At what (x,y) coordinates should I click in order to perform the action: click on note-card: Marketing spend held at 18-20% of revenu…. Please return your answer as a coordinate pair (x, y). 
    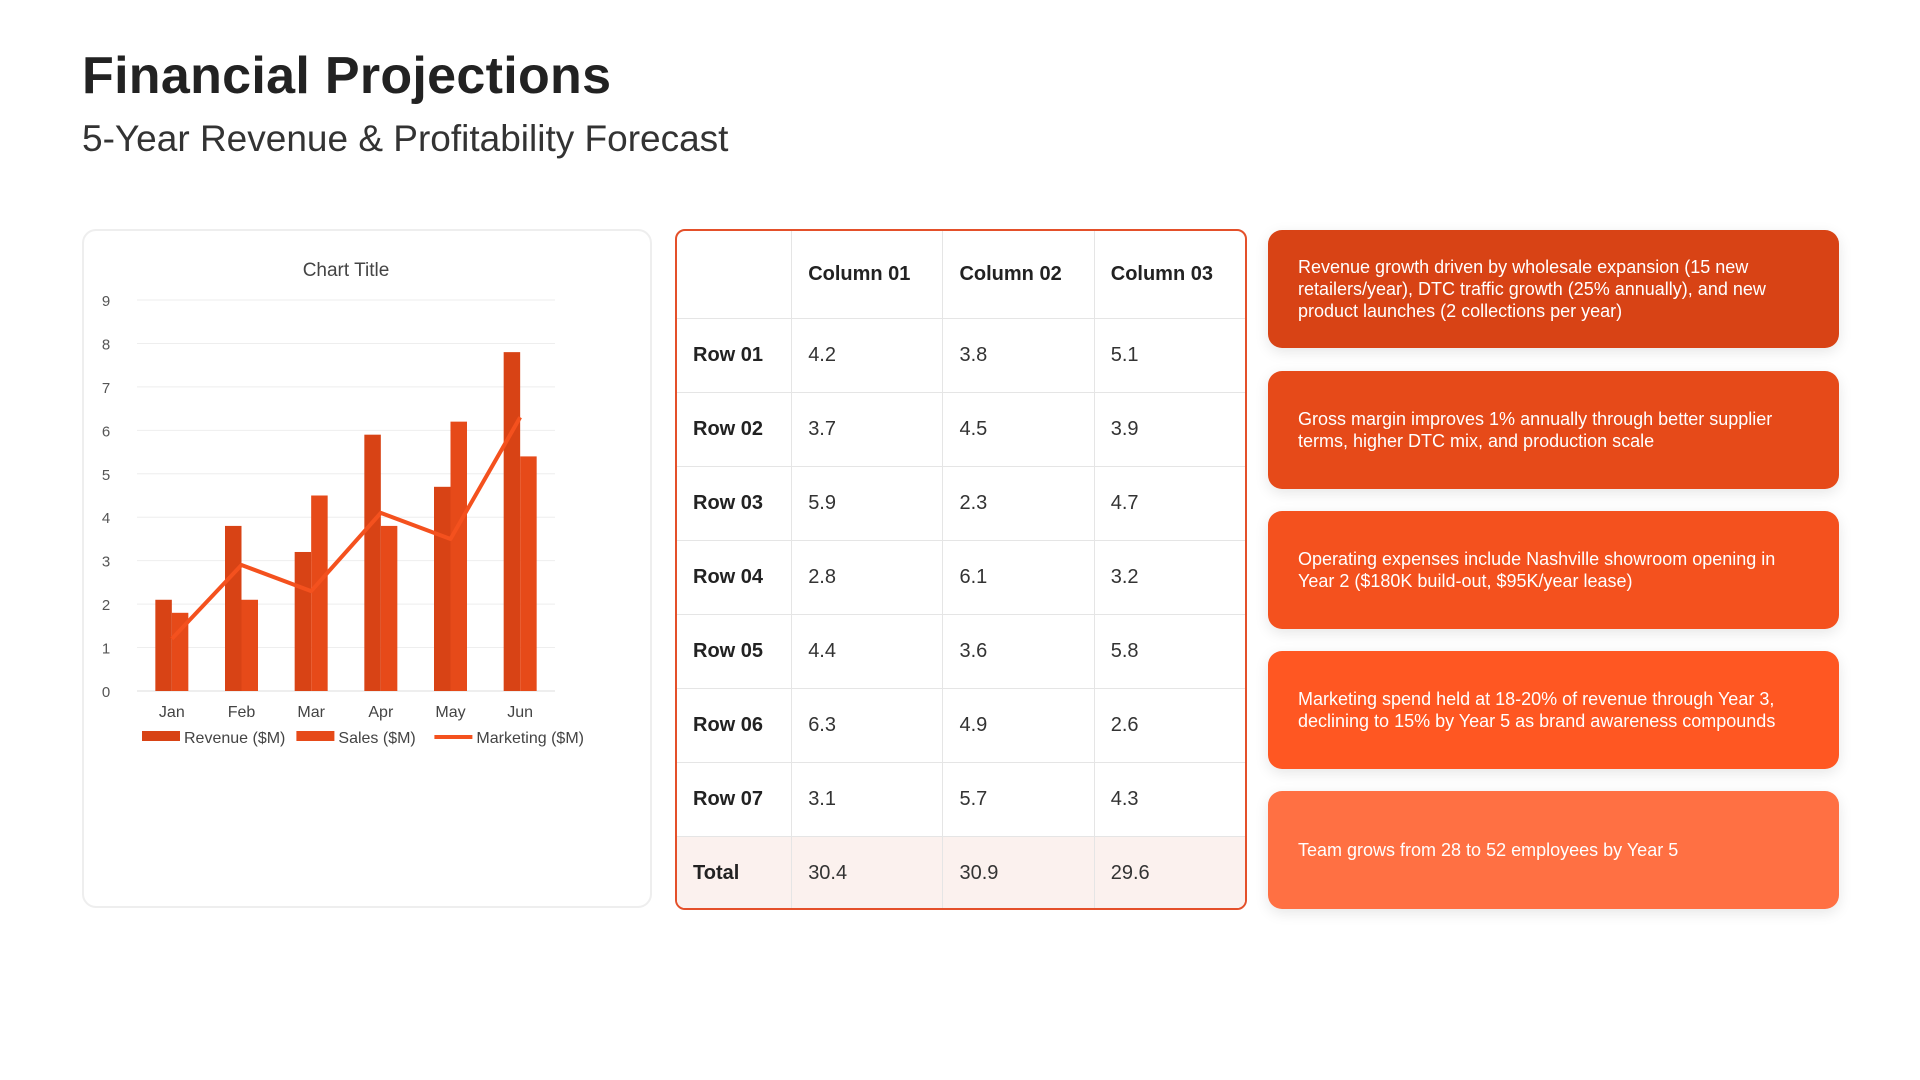
    Looking at the image, I should click on (1553, 710).